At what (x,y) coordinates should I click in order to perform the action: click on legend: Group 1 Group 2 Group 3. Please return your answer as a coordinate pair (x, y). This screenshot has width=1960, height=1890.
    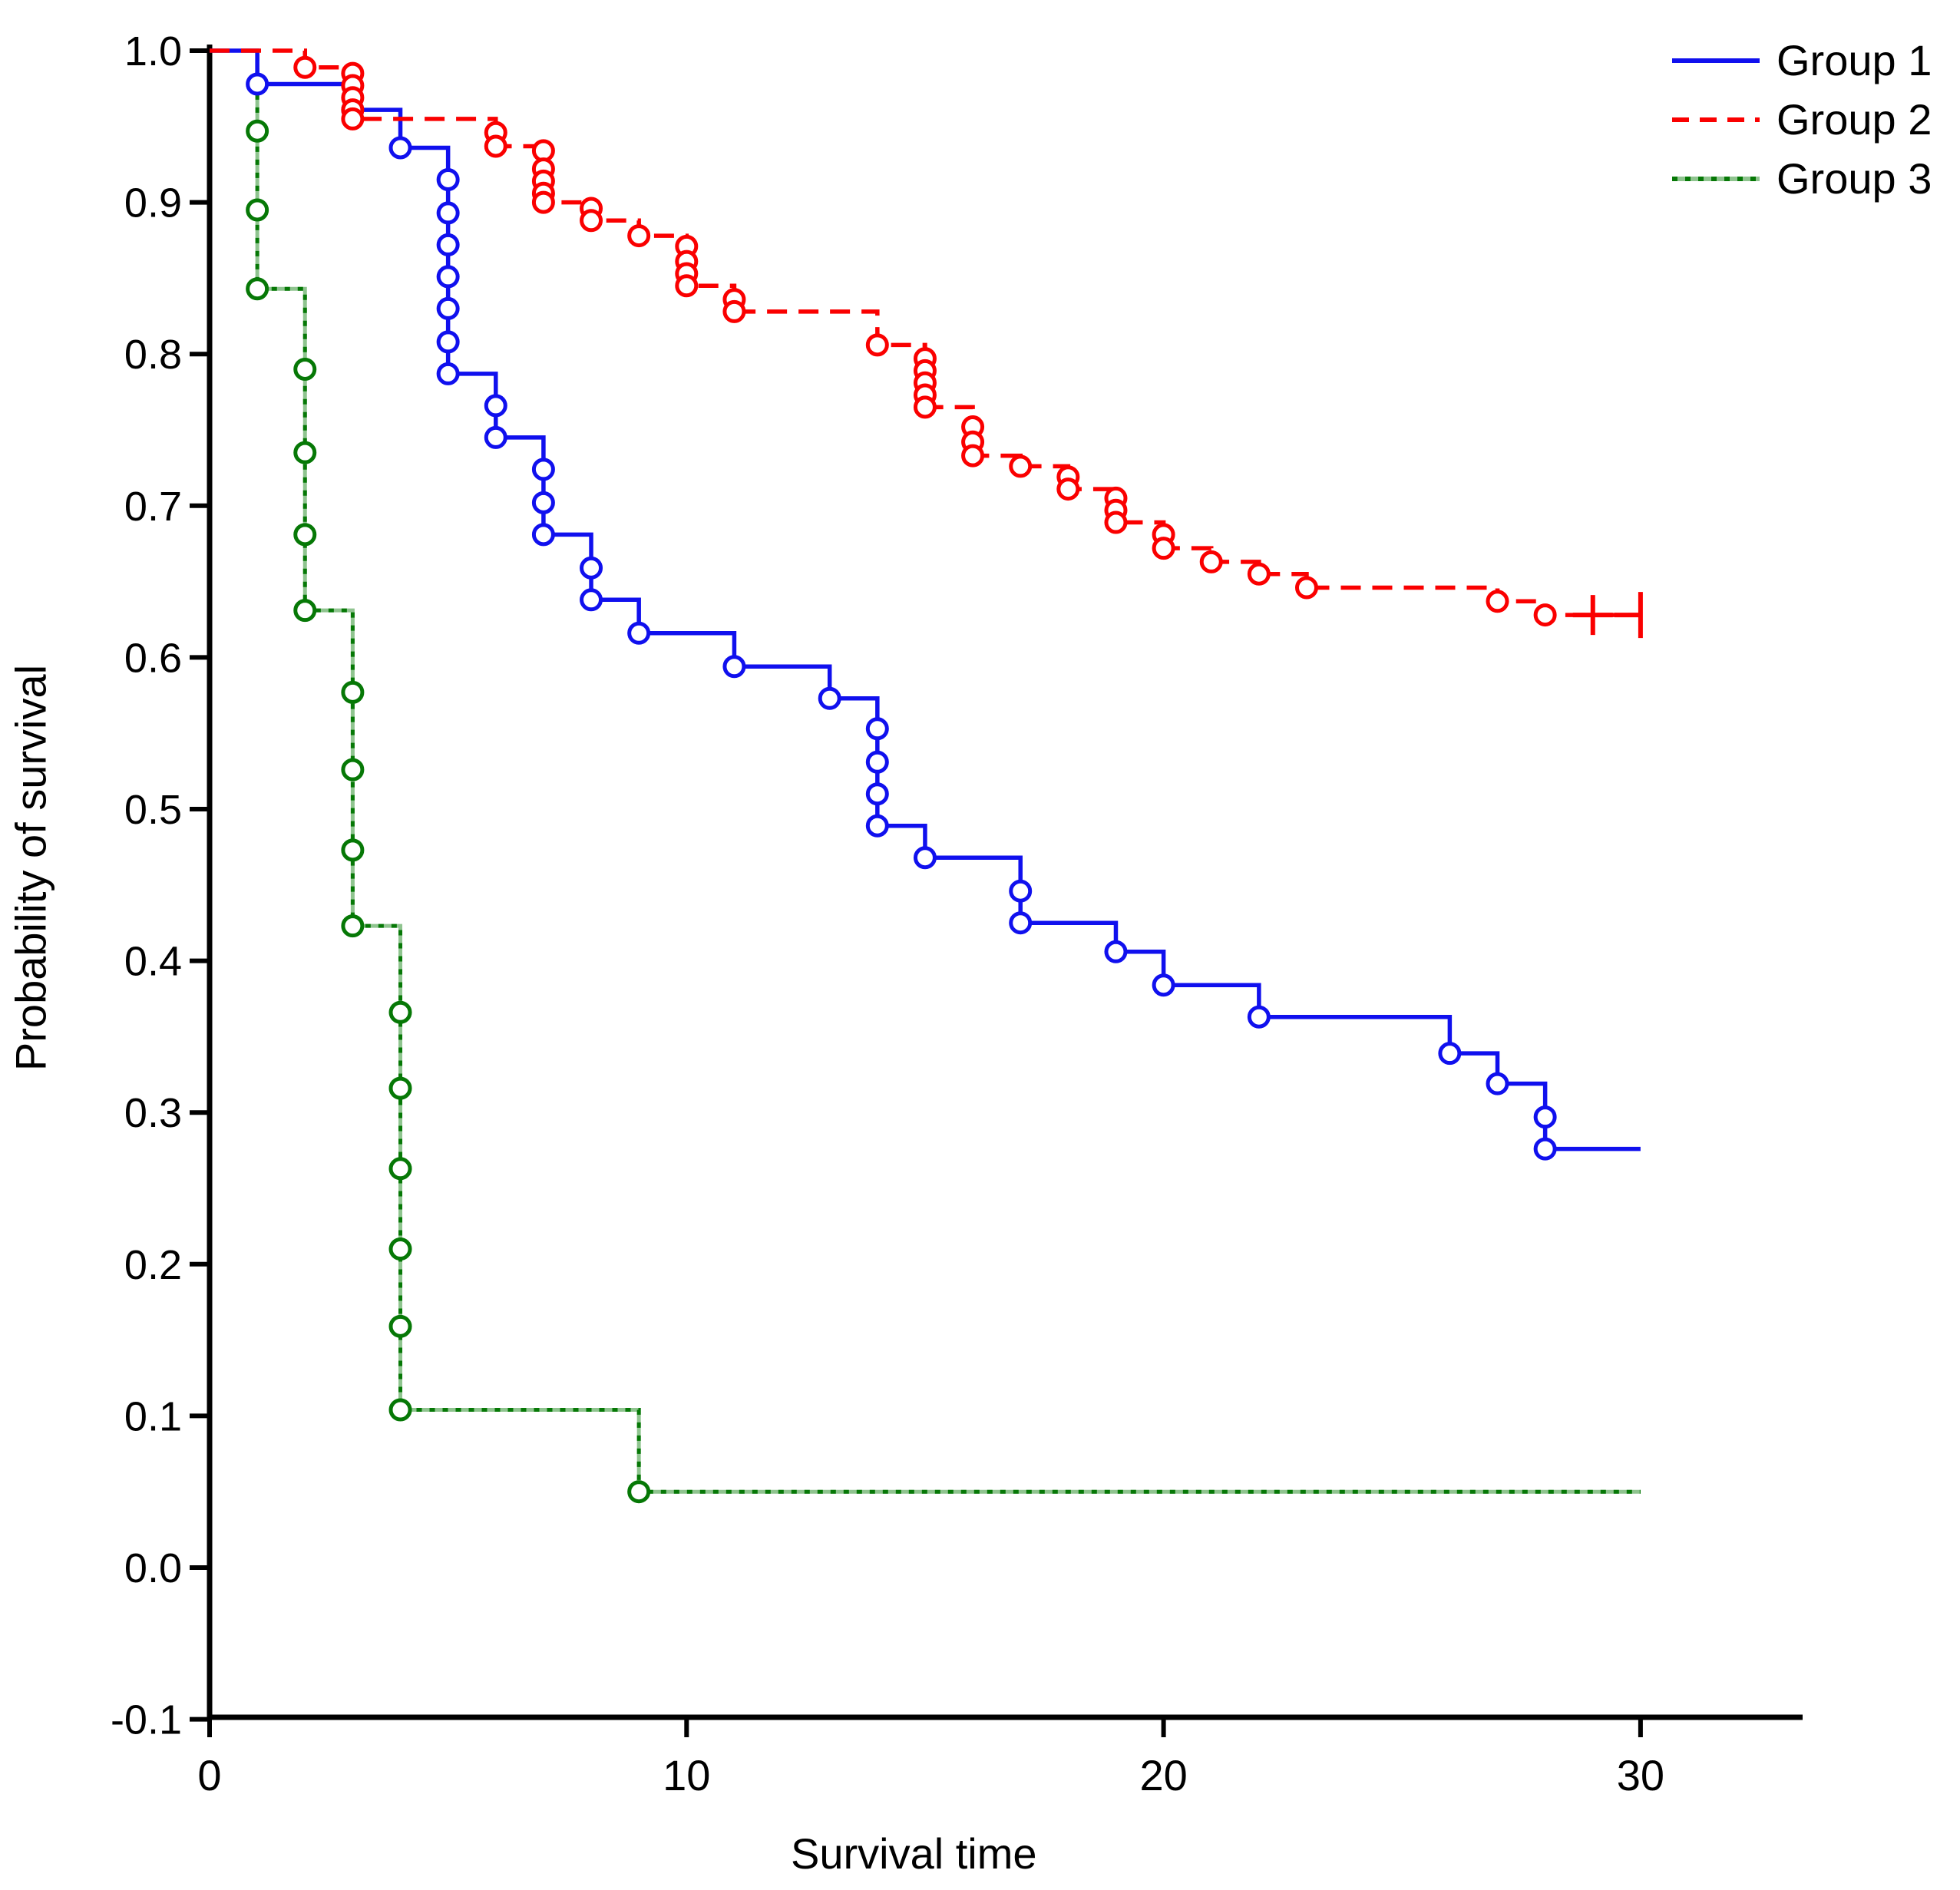
    Looking at the image, I should click on (1801, 119).